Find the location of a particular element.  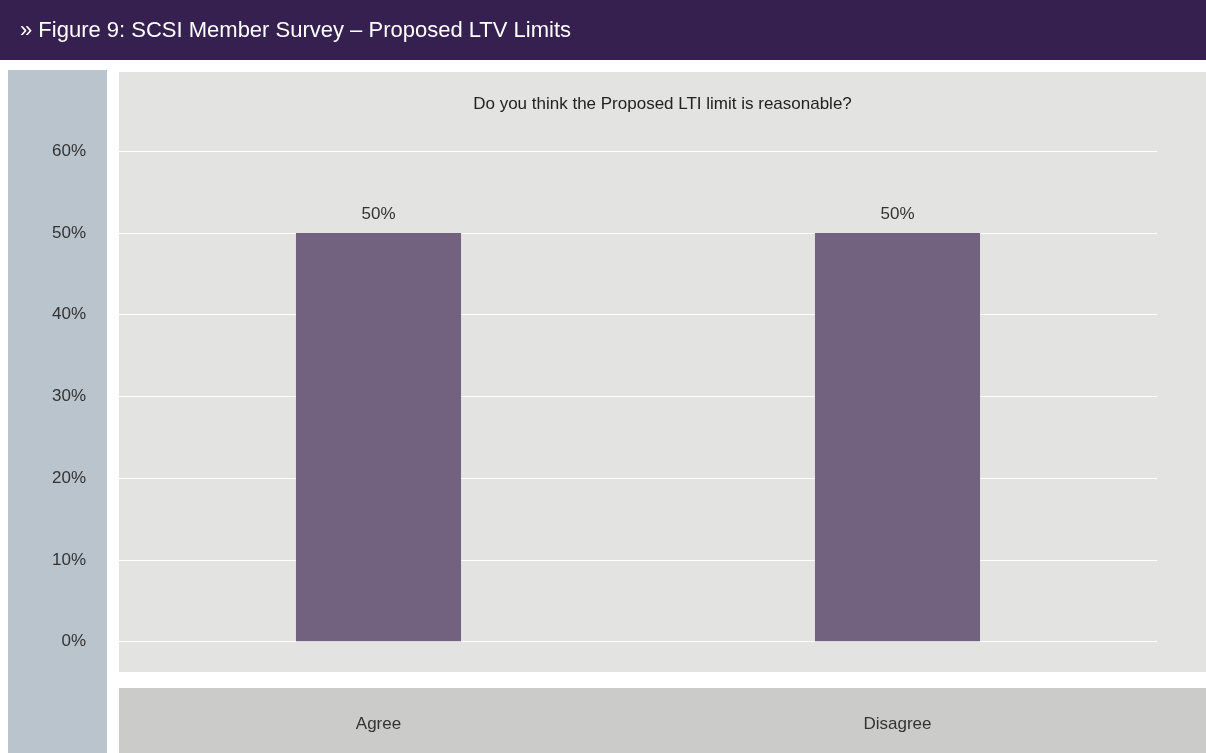

y-tick-label: 0% is located at coordinates (73, 641).